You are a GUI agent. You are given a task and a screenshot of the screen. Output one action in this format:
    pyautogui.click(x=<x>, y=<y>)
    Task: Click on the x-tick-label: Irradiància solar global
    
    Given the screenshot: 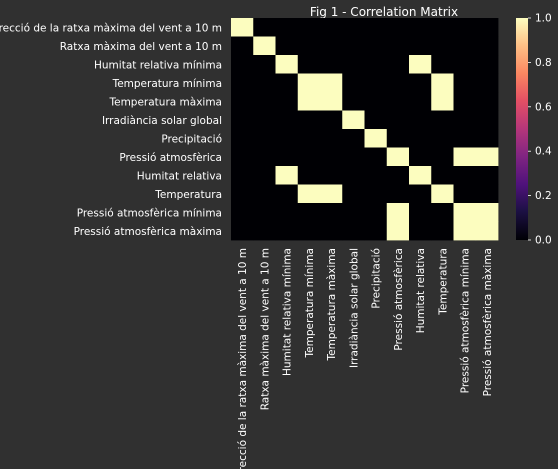 What is the action you would take?
    pyautogui.click(x=354, y=308)
    